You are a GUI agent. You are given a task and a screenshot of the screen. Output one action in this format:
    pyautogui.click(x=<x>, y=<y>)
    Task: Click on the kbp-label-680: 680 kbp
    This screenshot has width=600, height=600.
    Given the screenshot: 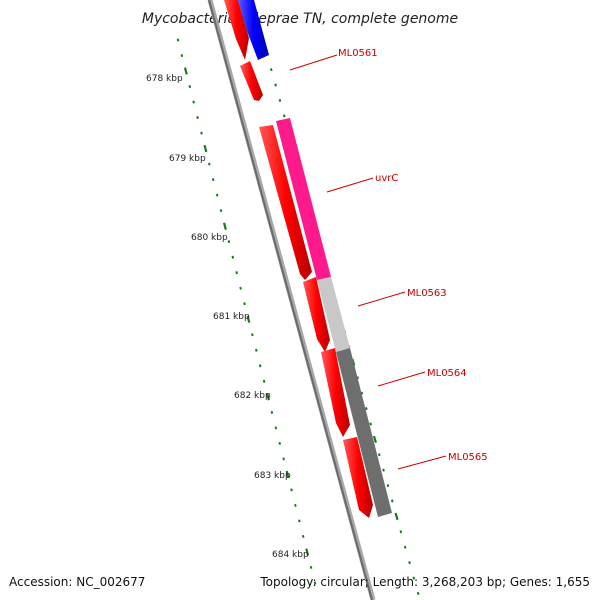 What is the action you would take?
    pyautogui.click(x=209, y=238)
    